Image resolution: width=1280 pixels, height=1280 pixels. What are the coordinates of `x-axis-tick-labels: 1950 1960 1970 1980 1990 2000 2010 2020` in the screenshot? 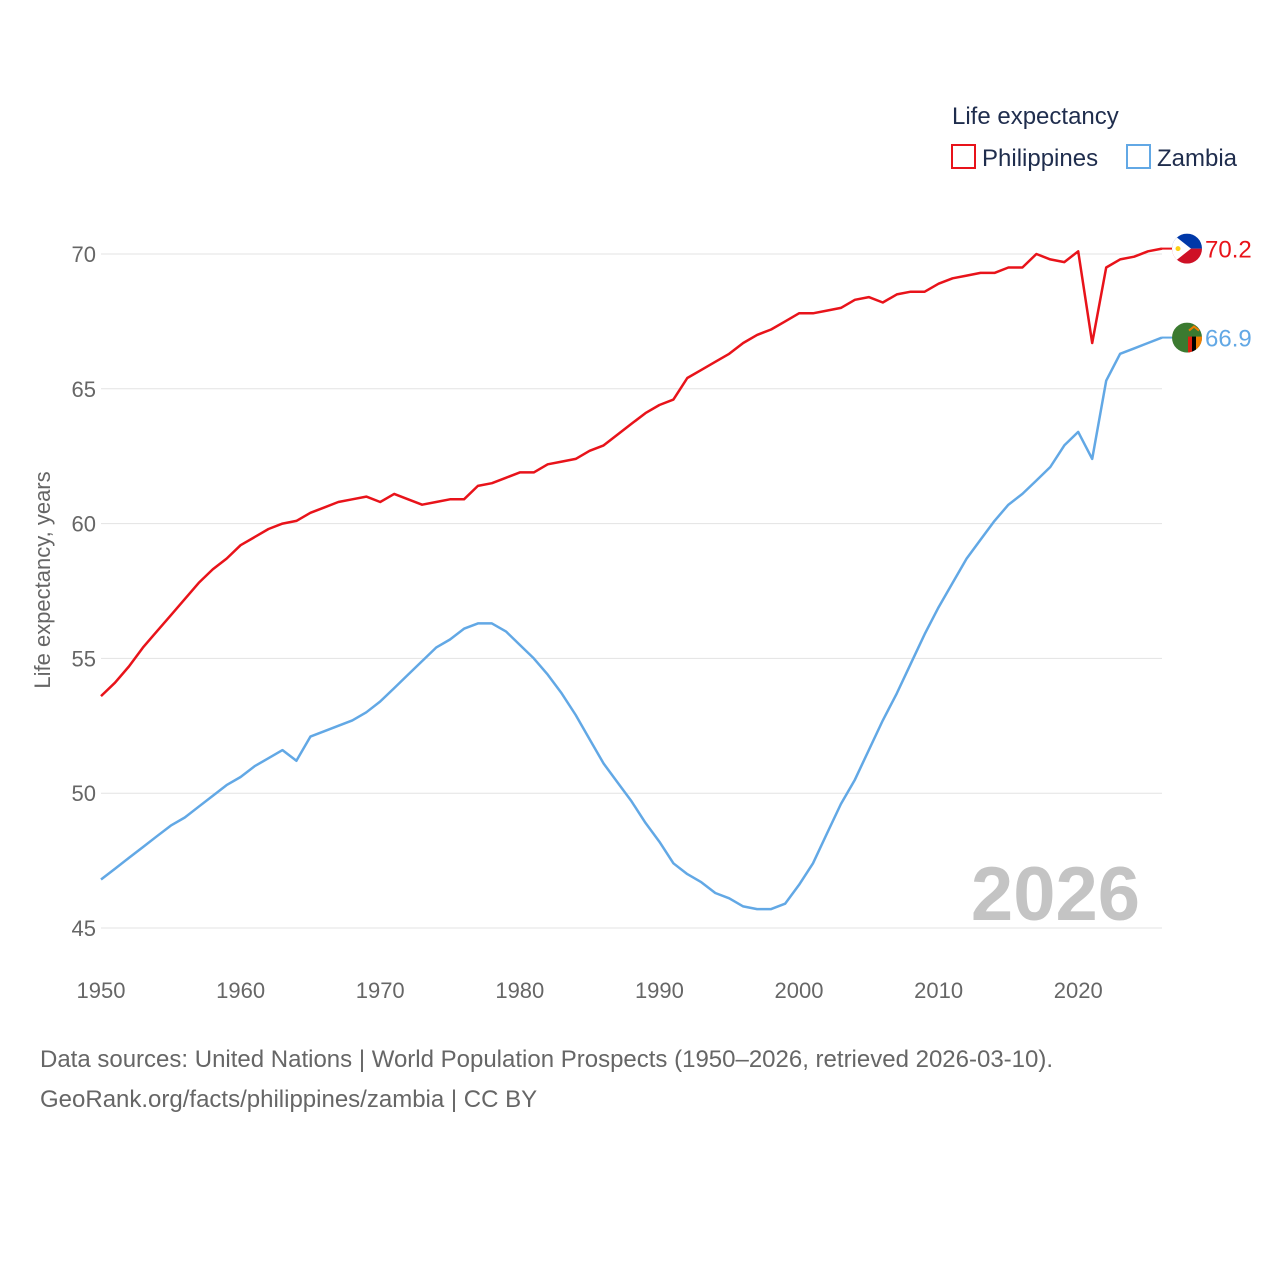 It's located at (590, 990).